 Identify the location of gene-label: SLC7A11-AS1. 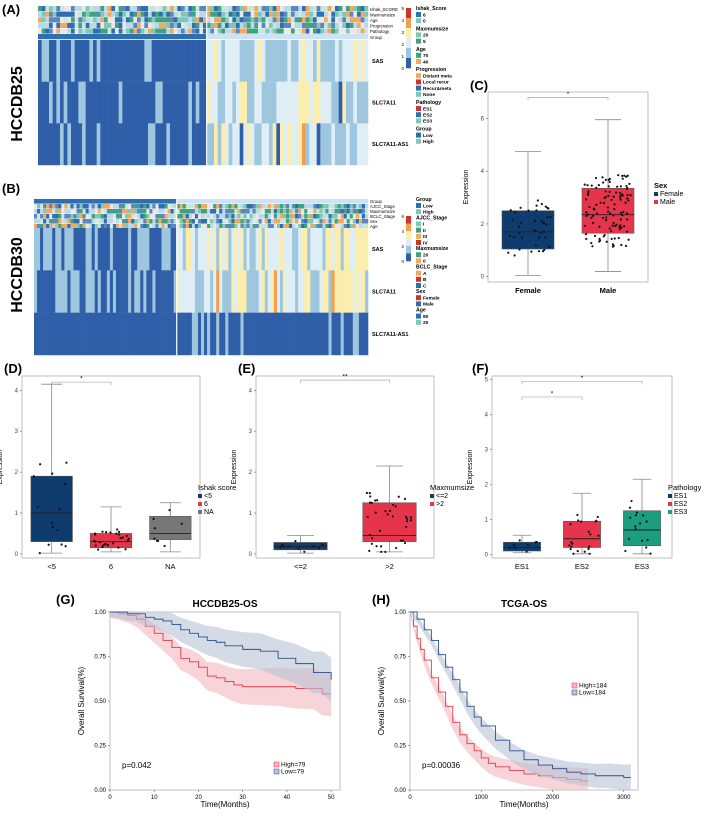
(390, 335).